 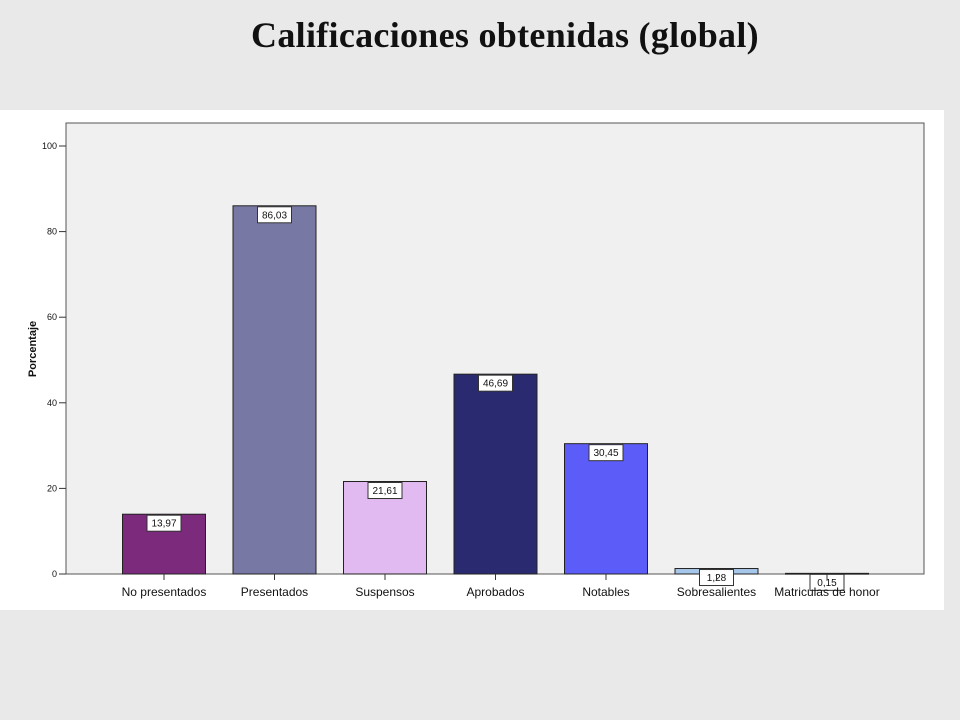 What do you see at coordinates (495, 474) in the screenshot?
I see `bar-aprobados` at bounding box center [495, 474].